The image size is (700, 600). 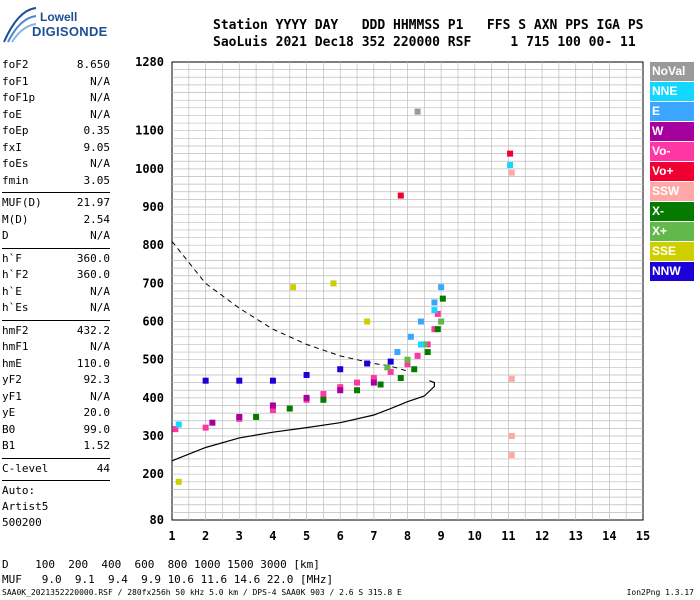 I want to click on x-tick-label: 5, so click(x=306, y=536).